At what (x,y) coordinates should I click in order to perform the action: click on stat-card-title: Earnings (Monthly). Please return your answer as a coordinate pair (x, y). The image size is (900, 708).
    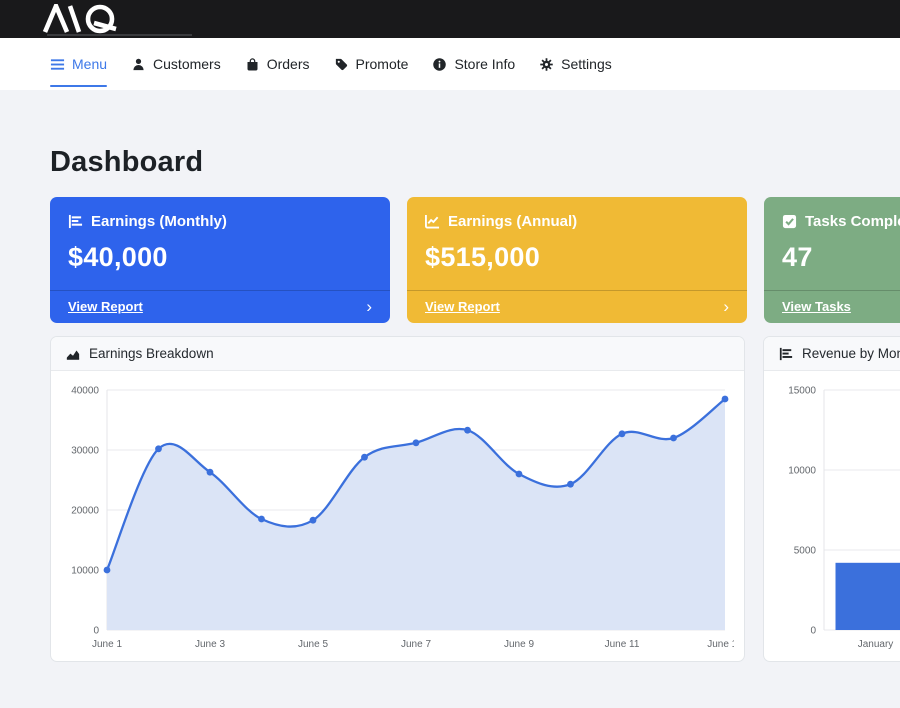
    Looking at the image, I should click on (159, 221).